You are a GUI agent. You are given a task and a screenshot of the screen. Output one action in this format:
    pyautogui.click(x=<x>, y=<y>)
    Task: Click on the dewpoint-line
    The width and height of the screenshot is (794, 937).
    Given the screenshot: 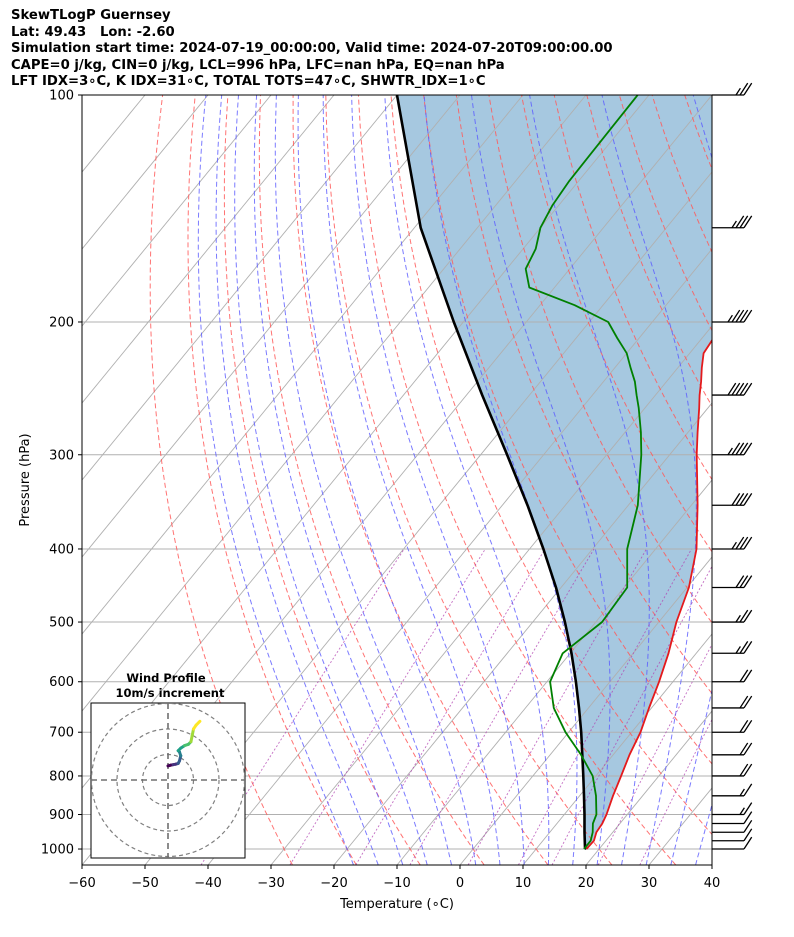 What is the action you would take?
    pyautogui.click(x=583, y=472)
    